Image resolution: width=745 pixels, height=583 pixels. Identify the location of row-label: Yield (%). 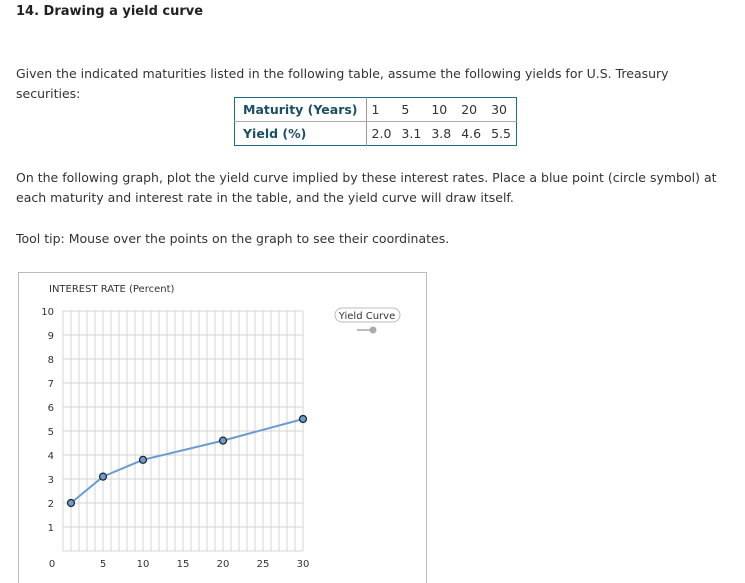
(300, 133).